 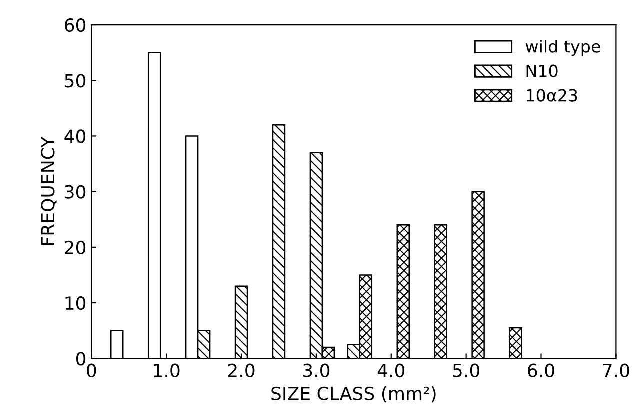 What do you see at coordinates (541, 371) in the screenshot?
I see `x-tick-label: 6.0` at bounding box center [541, 371].